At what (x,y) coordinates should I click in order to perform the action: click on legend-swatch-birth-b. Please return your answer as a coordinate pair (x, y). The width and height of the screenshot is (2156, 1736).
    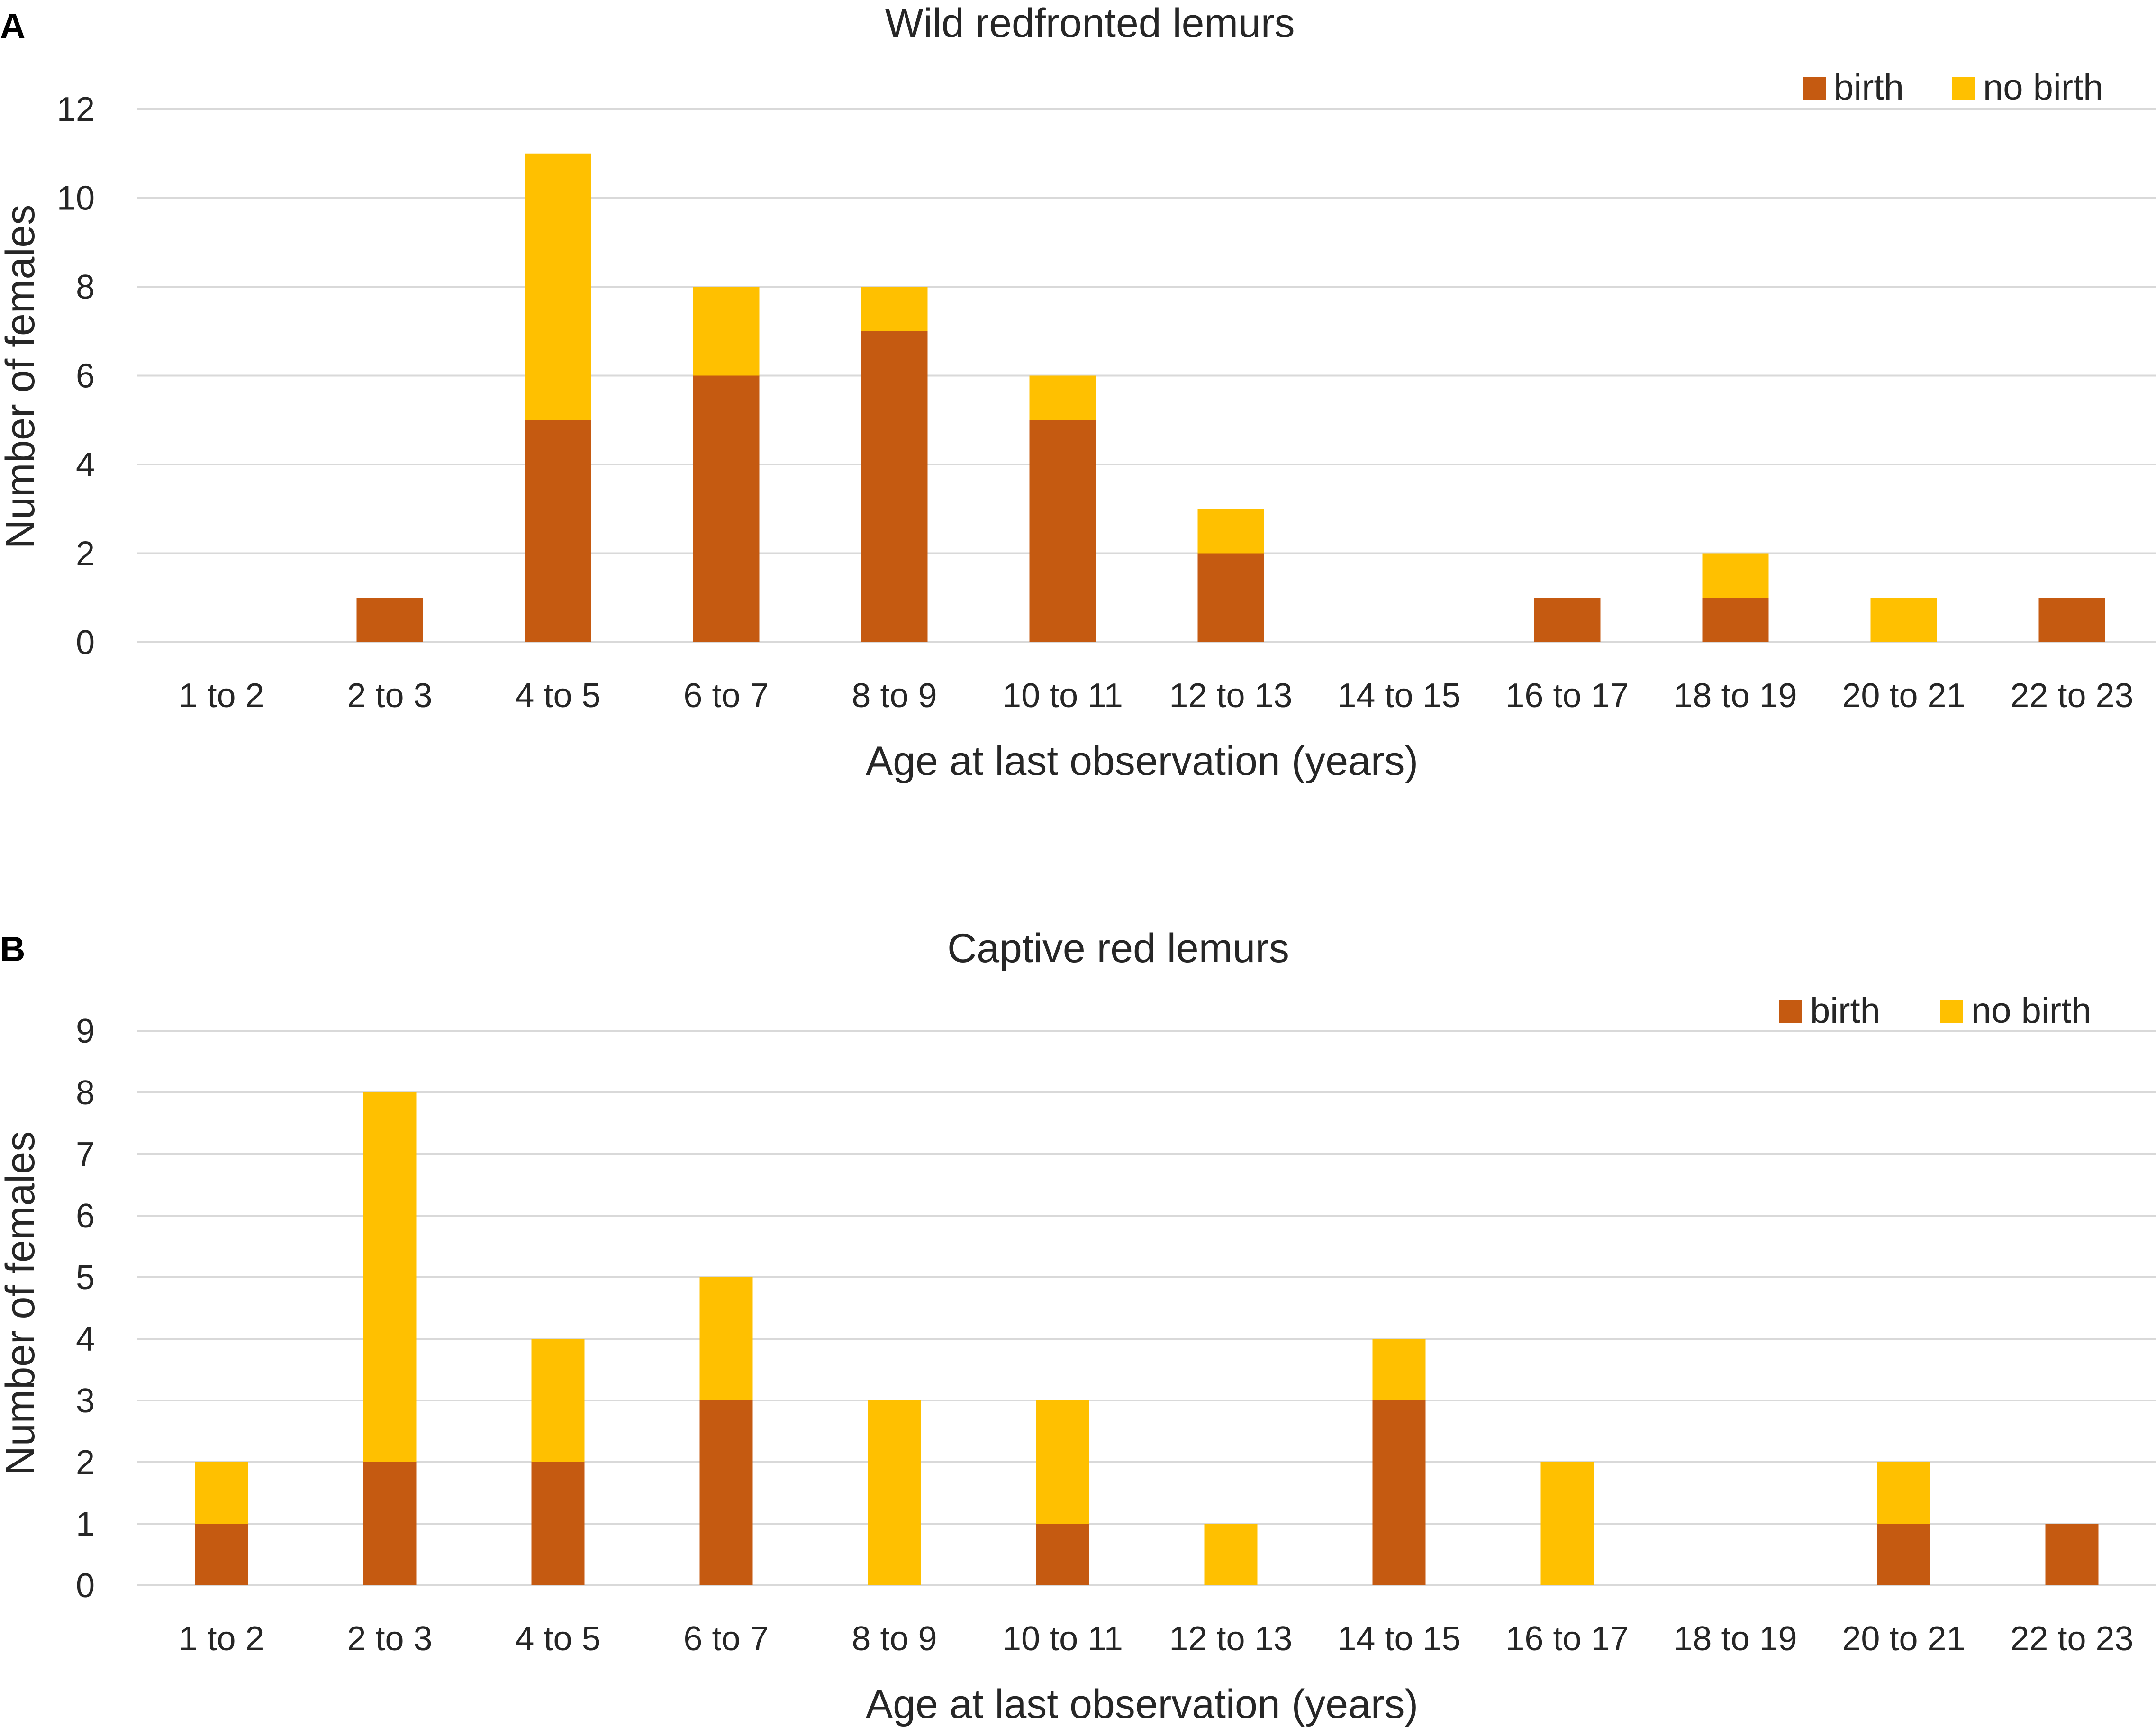
    Looking at the image, I should click on (1791, 1011).